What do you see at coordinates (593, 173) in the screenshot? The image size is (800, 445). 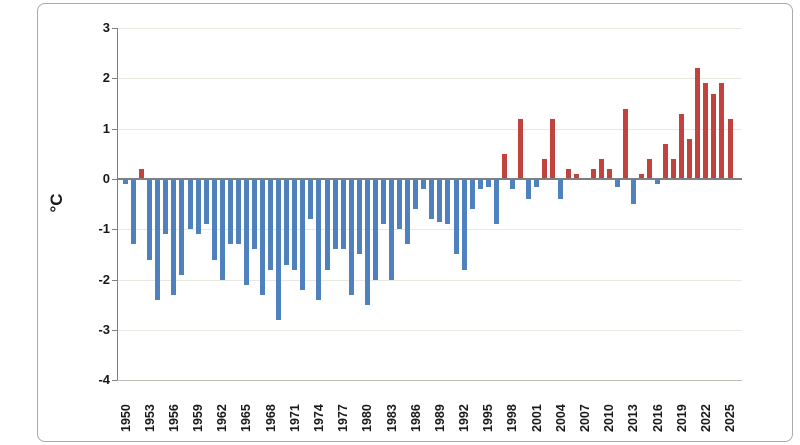 I see `bar-2008` at bounding box center [593, 173].